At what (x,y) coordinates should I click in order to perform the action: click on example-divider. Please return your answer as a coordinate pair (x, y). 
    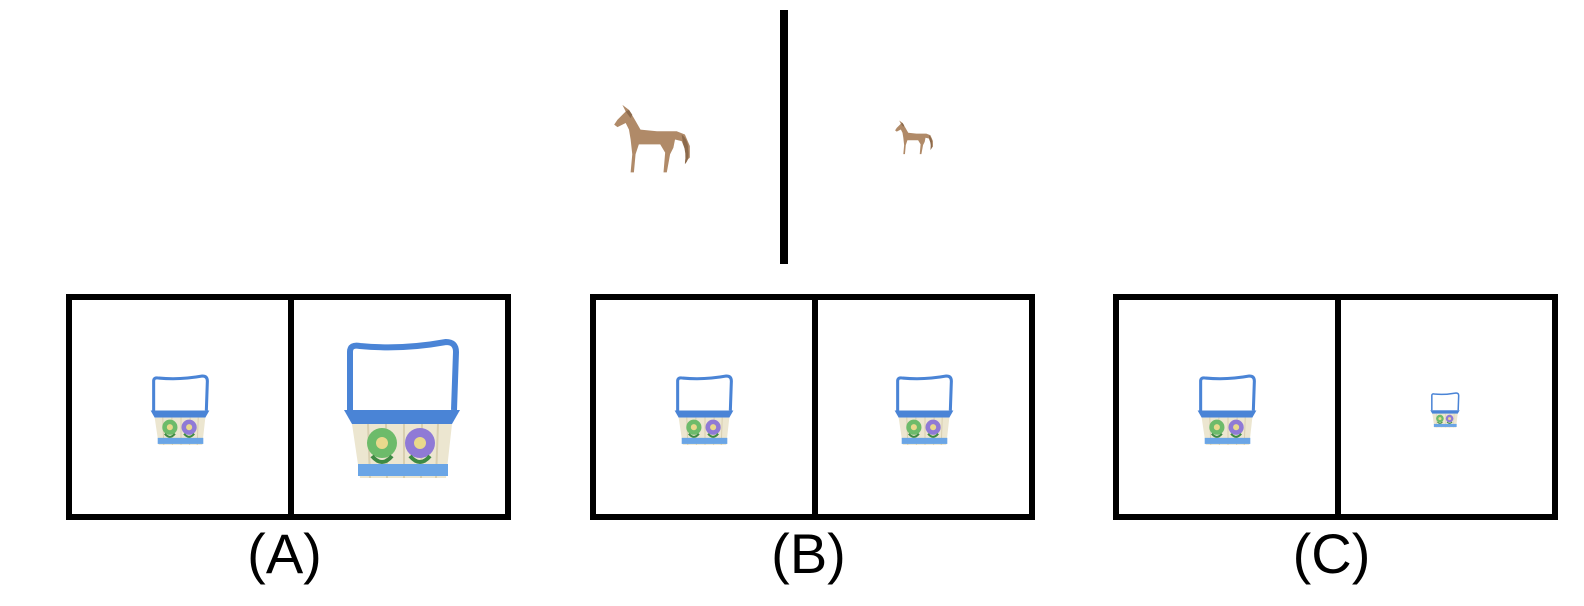
    Looking at the image, I should click on (784, 137).